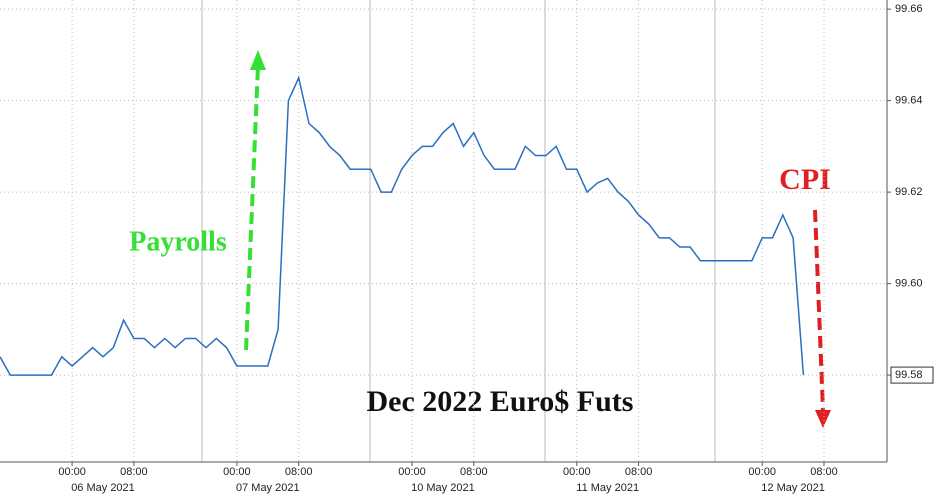 The width and height of the screenshot is (936, 495). Describe the element at coordinates (909, 9) in the screenshot. I see `y-tick-label: 99.66` at that location.